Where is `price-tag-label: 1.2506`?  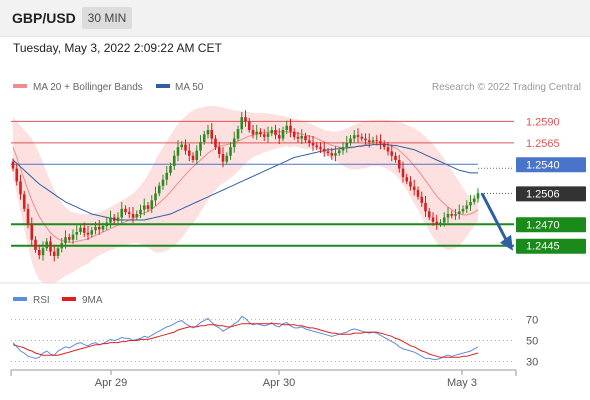 price-tag-label: 1.2506 is located at coordinates (543, 194).